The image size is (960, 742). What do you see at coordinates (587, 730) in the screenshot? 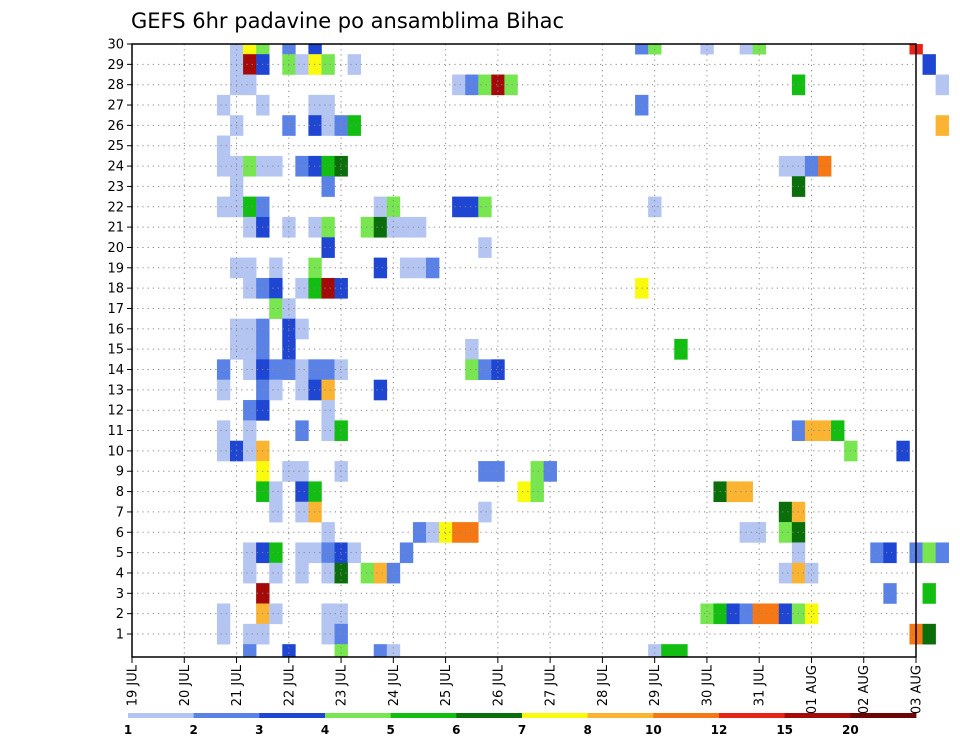
I see `legend-level-label: 8` at bounding box center [587, 730].